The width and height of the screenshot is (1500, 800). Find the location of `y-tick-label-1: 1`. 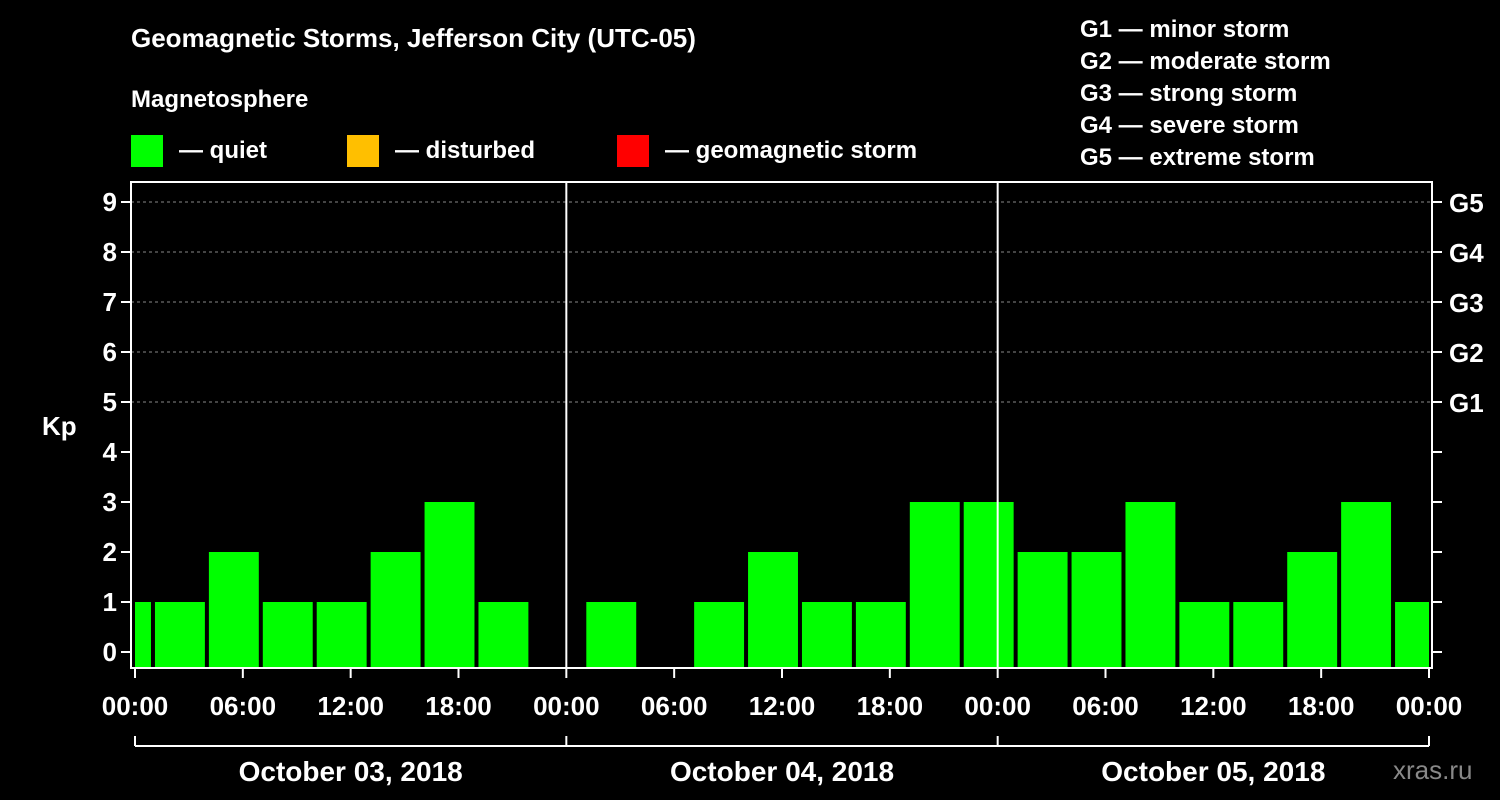

y-tick-label-1: 1 is located at coordinates (110, 602).